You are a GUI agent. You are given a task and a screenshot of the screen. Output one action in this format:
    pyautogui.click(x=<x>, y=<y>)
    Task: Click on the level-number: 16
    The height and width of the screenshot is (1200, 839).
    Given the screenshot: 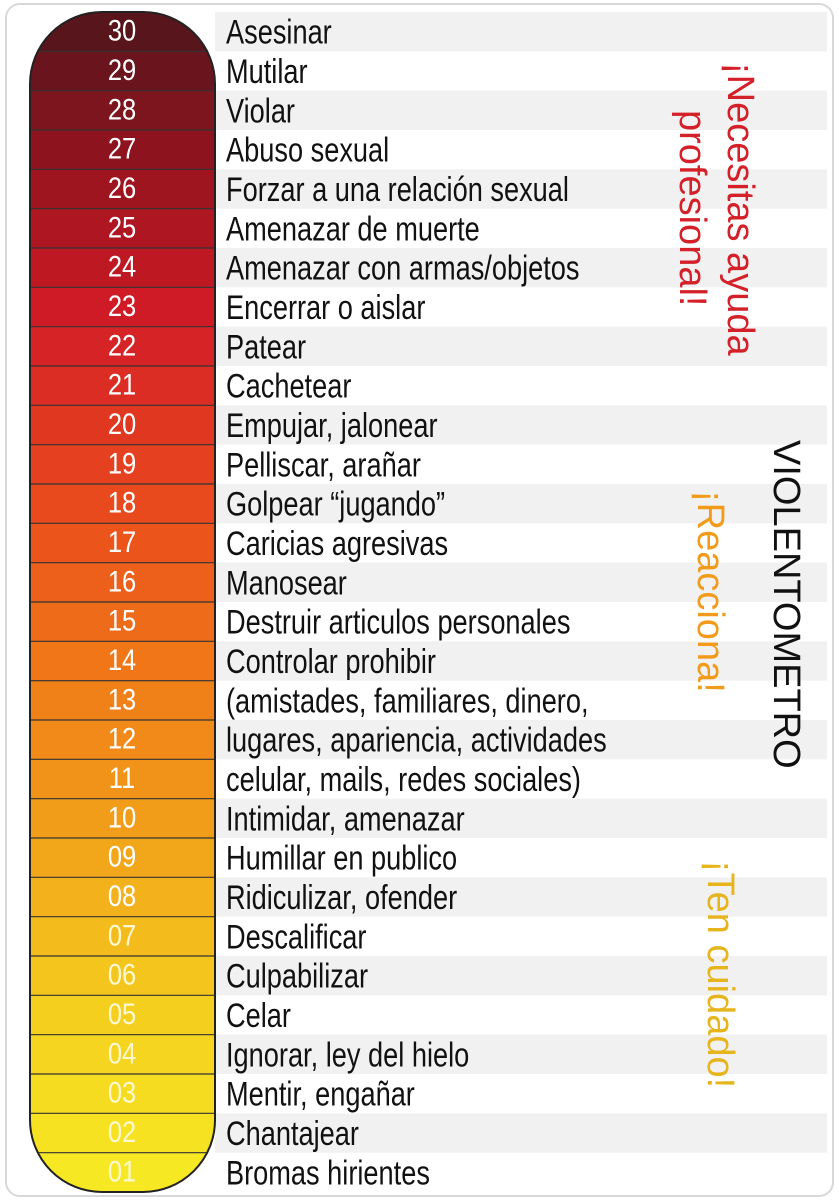 What is the action you would take?
    pyautogui.click(x=122, y=580)
    